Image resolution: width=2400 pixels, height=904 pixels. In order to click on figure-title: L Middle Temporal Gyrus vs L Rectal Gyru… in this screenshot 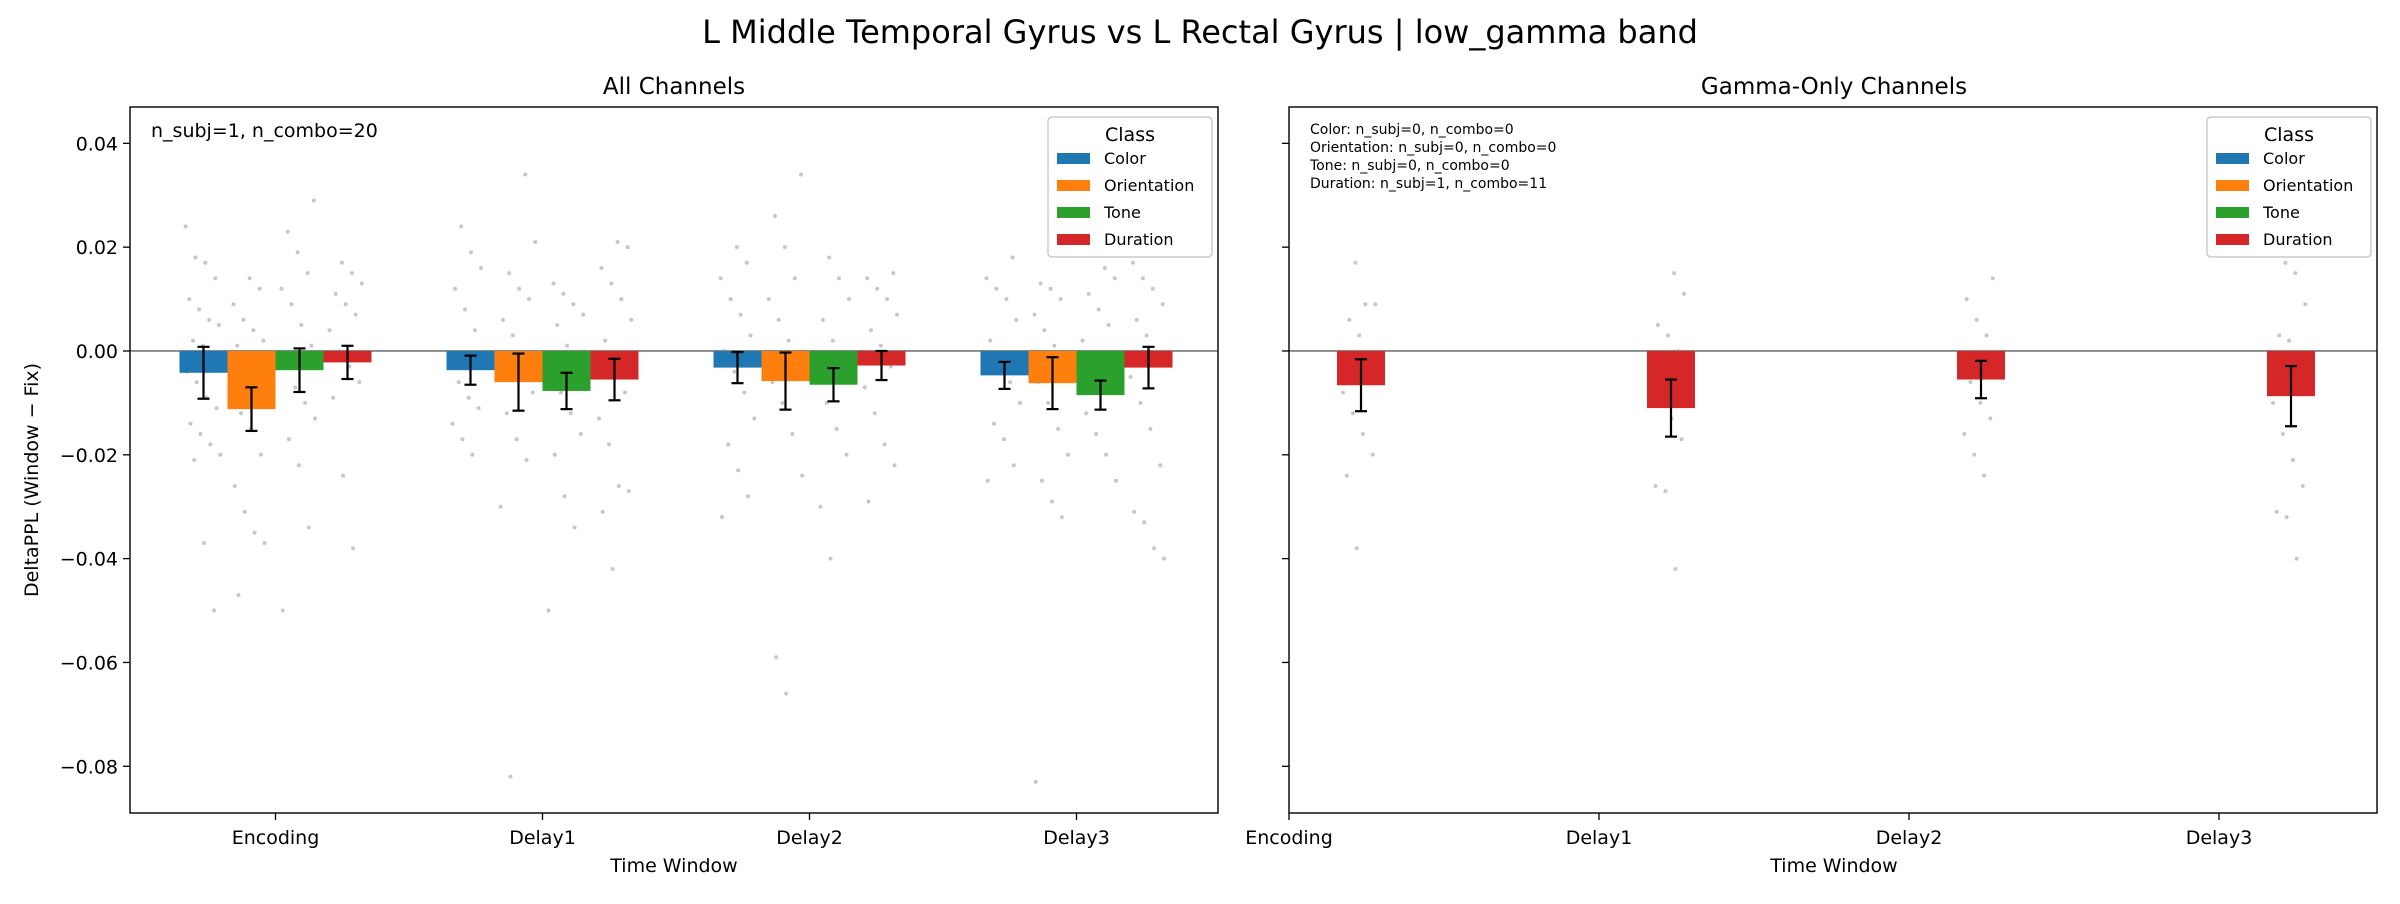, I will do `click(1200, 32)`.